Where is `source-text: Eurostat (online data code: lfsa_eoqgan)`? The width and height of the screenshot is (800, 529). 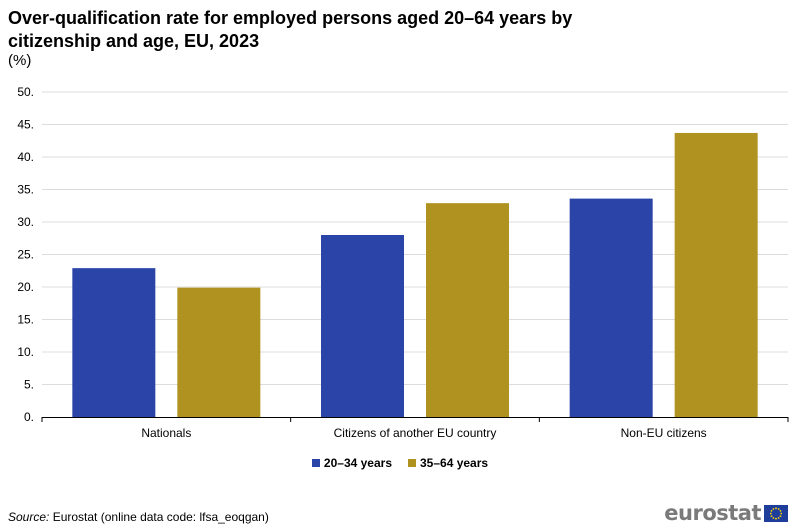
source-text: Eurostat (online data code: lfsa_eoqgan) is located at coordinates (160, 517).